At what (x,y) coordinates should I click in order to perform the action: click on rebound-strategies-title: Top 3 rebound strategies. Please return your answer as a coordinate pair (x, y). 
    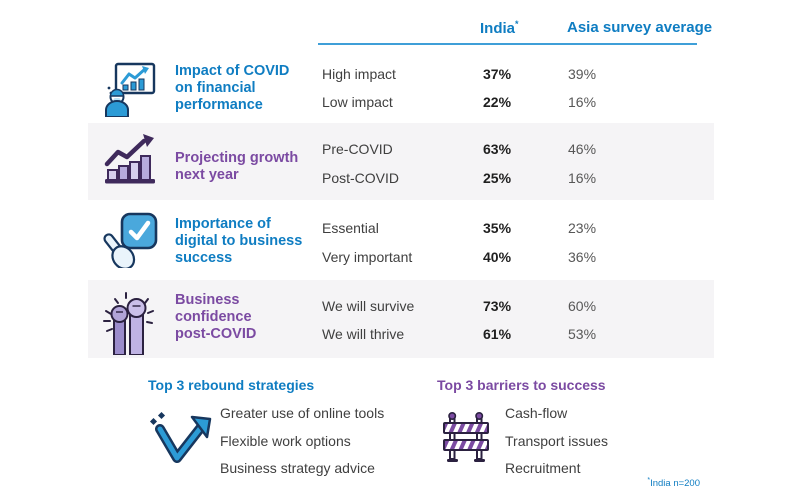
    Looking at the image, I should click on (231, 385).